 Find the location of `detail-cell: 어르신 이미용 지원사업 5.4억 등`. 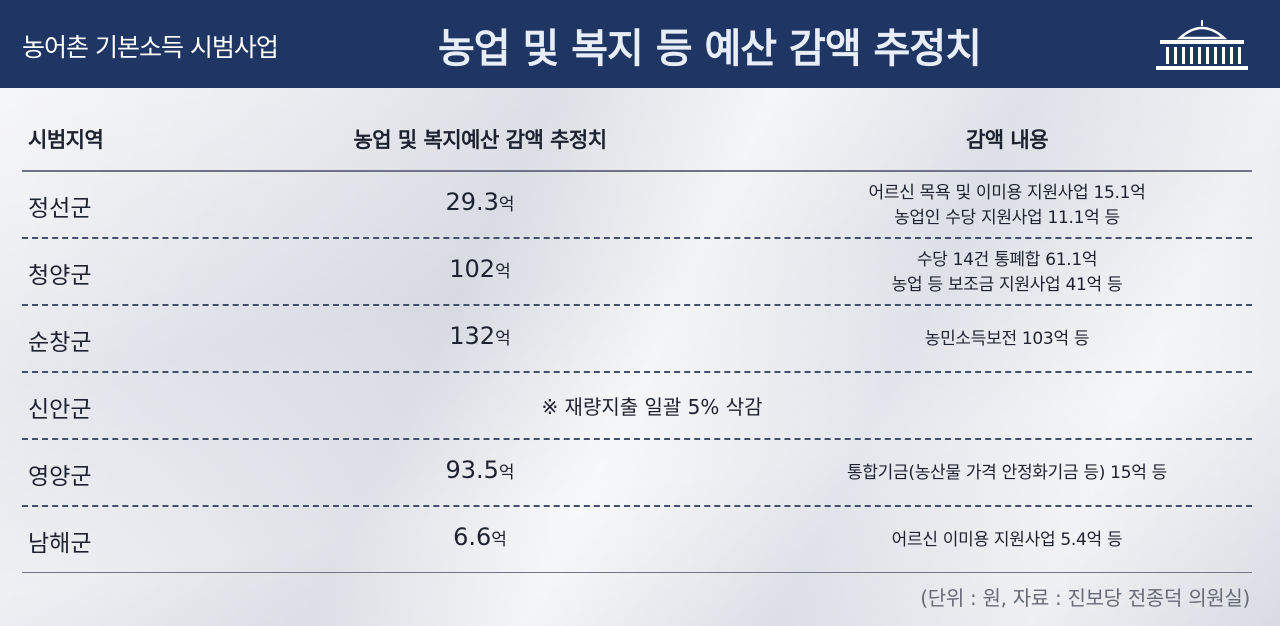

detail-cell: 어르신 이미용 지원사업 5.4억 등 is located at coordinates (1007, 540).